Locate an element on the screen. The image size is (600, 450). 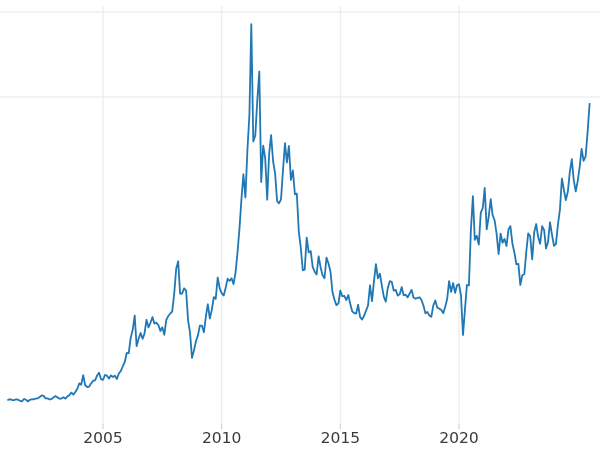
x-axis-label-2005: 2005 is located at coordinates (103, 438).